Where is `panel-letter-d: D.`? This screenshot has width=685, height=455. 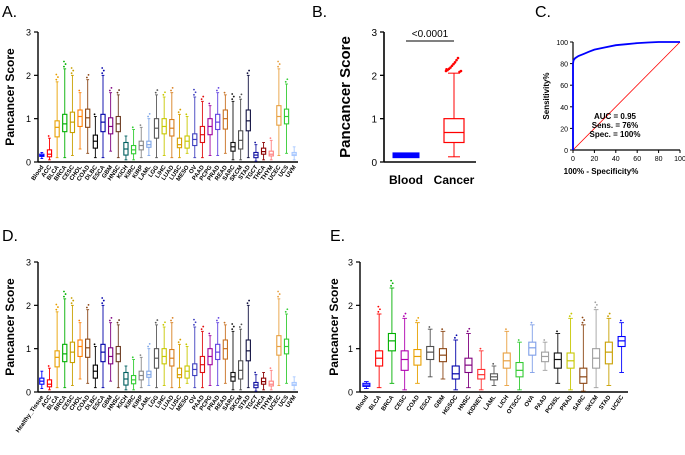
panel-letter-d: D. is located at coordinates (10, 236).